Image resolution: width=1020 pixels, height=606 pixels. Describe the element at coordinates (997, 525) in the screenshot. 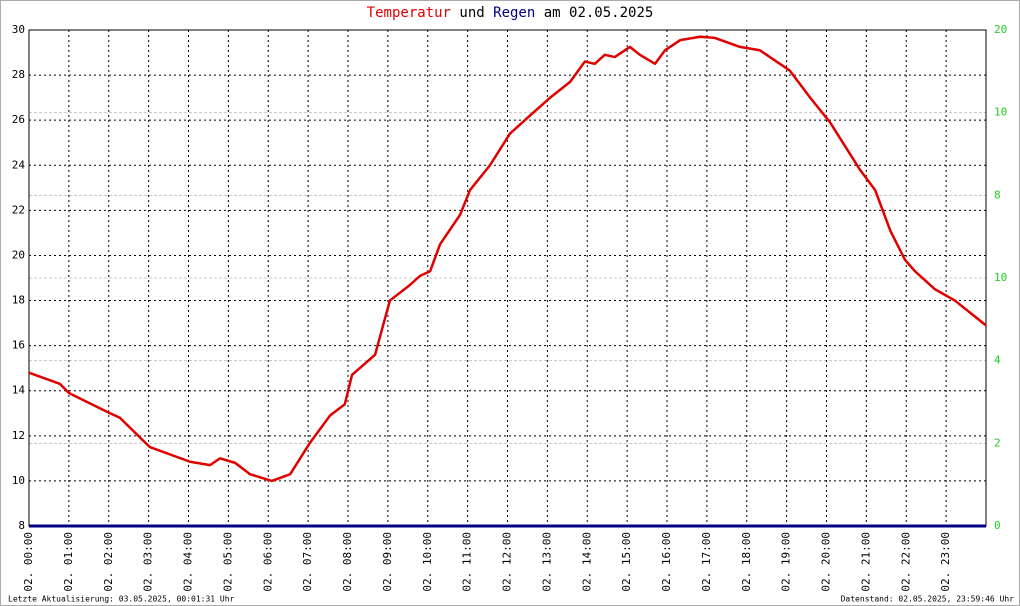

I see `y2-tick-label: 0` at that location.